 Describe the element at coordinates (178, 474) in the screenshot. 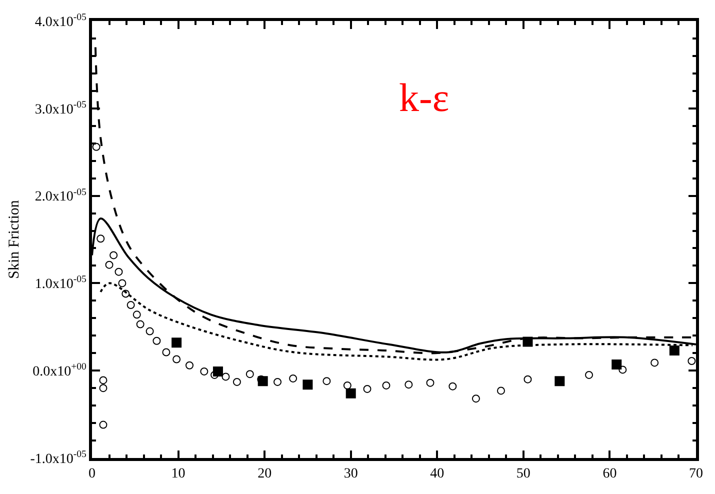

I see `x-tick-label: 10` at that location.